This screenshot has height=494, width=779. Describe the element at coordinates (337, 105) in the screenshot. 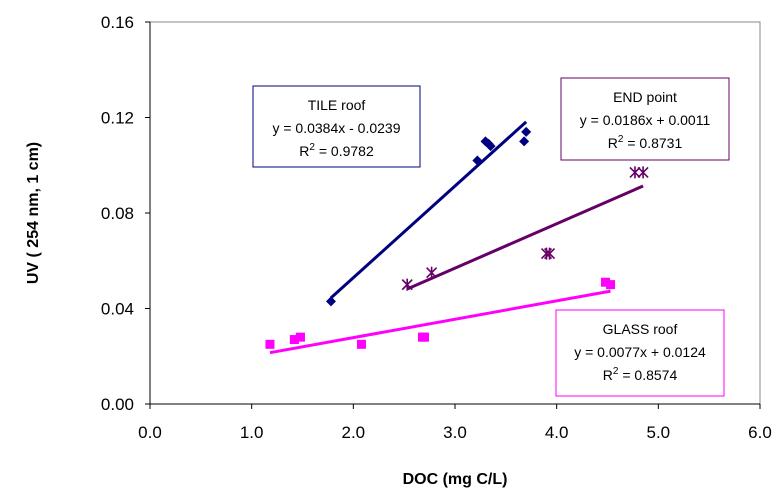

I see `series-name-label: TILE roof` at that location.